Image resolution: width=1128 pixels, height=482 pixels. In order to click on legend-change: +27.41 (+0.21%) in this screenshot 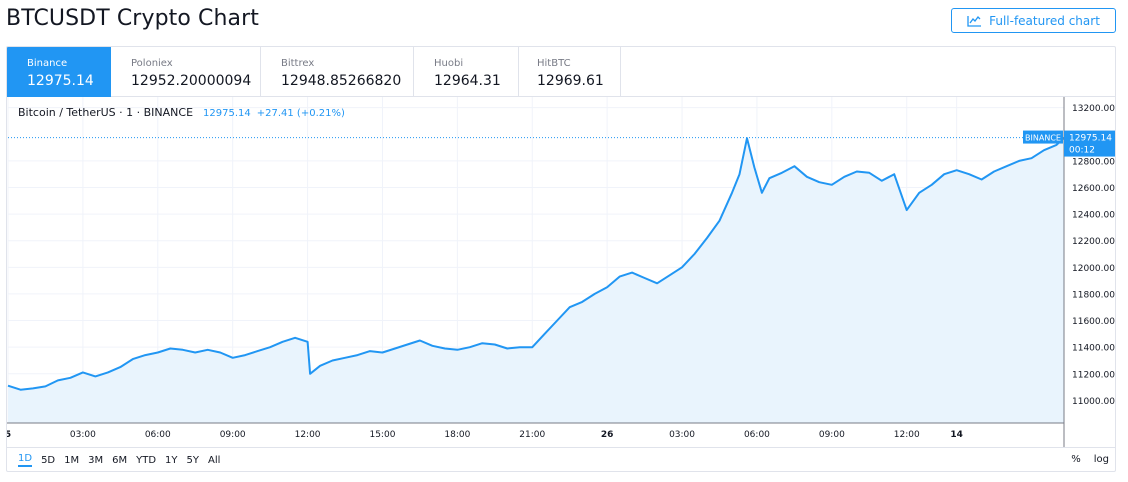, I will do `click(300, 113)`.